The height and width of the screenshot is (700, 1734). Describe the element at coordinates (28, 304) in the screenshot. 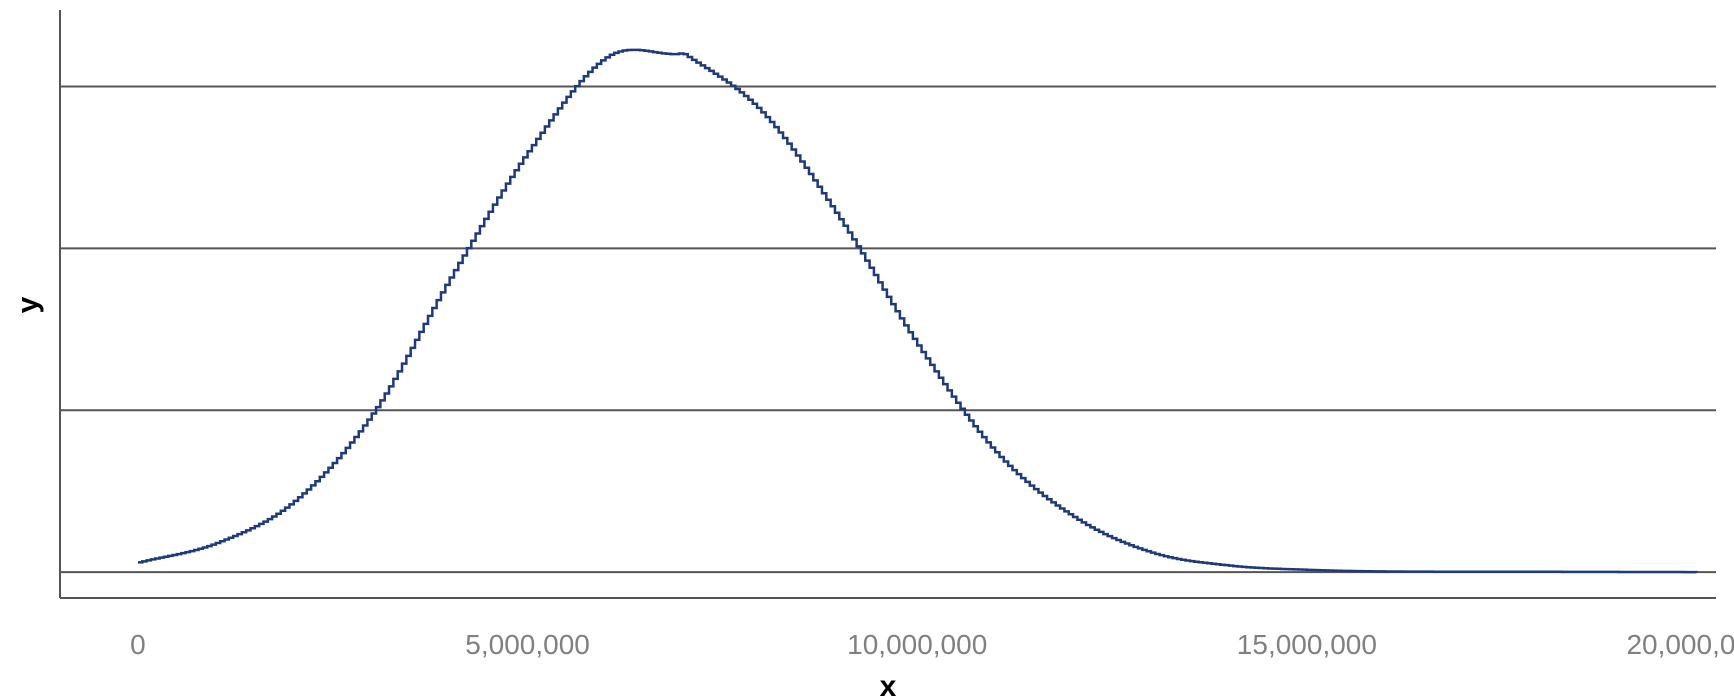

I see `y-axis-title: y` at that location.